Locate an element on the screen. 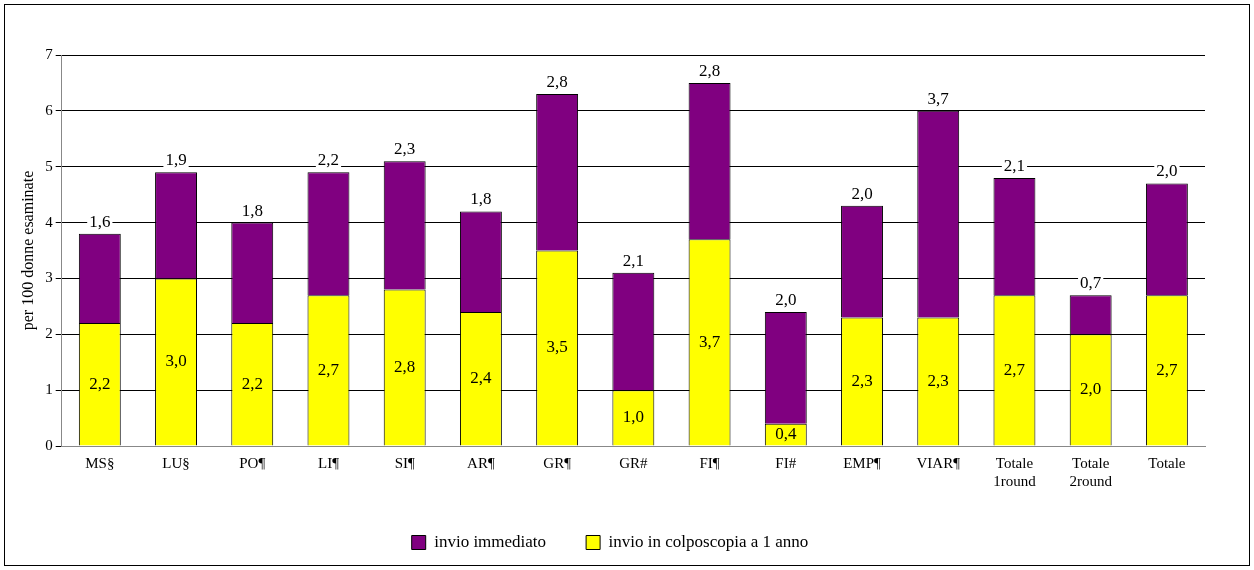 This screenshot has height=570, width=1254. y-tick-label: 2 is located at coordinates (49, 333).